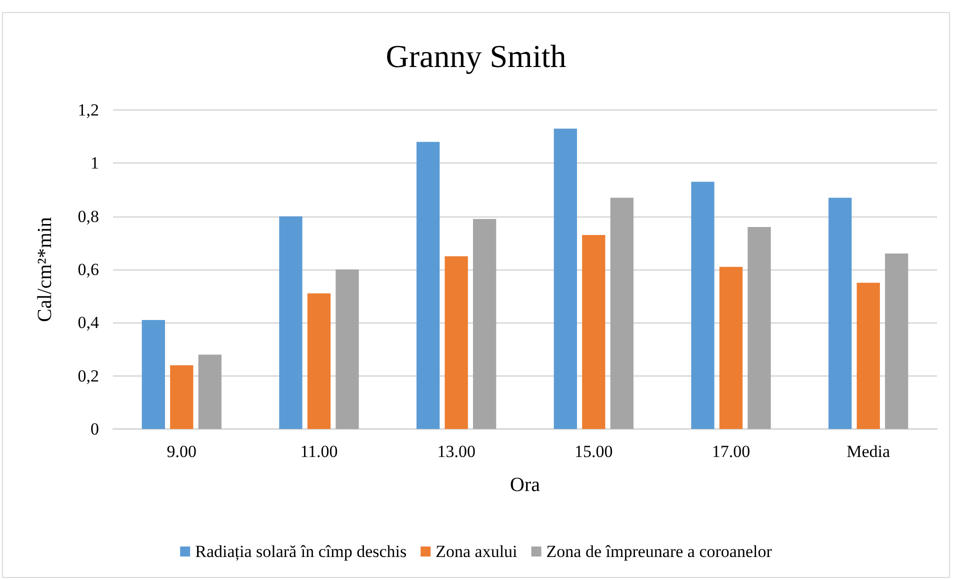 Image resolution: width=955 pixels, height=580 pixels. I want to click on chart-title: Granny Smith, so click(476, 56).